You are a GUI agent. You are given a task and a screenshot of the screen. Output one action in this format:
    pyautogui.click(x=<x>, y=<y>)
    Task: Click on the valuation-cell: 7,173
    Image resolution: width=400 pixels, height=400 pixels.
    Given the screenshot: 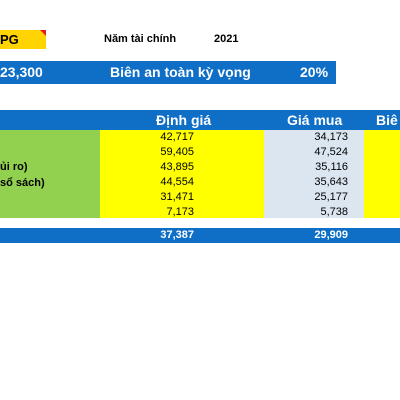 What is the action you would take?
    pyautogui.click(x=180, y=212)
    